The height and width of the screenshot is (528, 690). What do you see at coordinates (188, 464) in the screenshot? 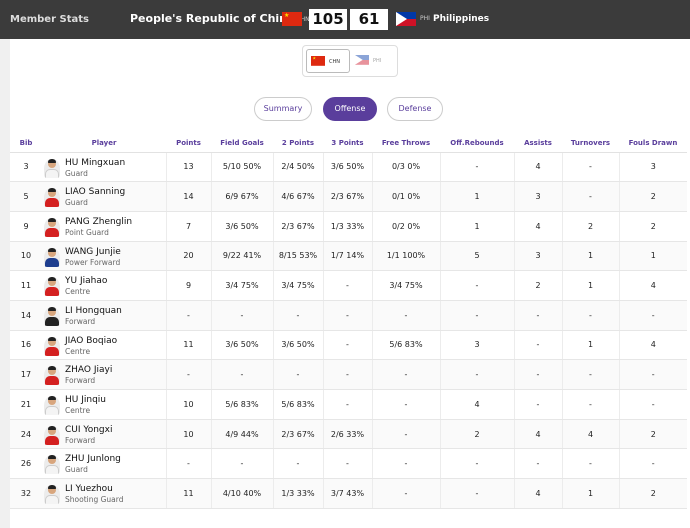
I see `points-cell: -` at bounding box center [188, 464].